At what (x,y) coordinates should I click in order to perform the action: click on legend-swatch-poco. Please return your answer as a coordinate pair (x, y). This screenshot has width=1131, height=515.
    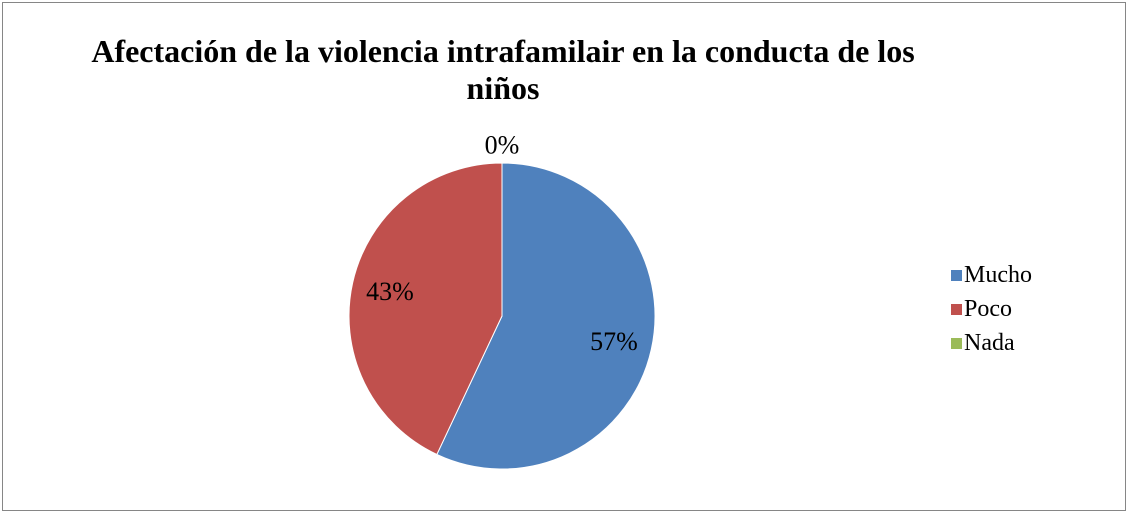
    Looking at the image, I should click on (956, 309).